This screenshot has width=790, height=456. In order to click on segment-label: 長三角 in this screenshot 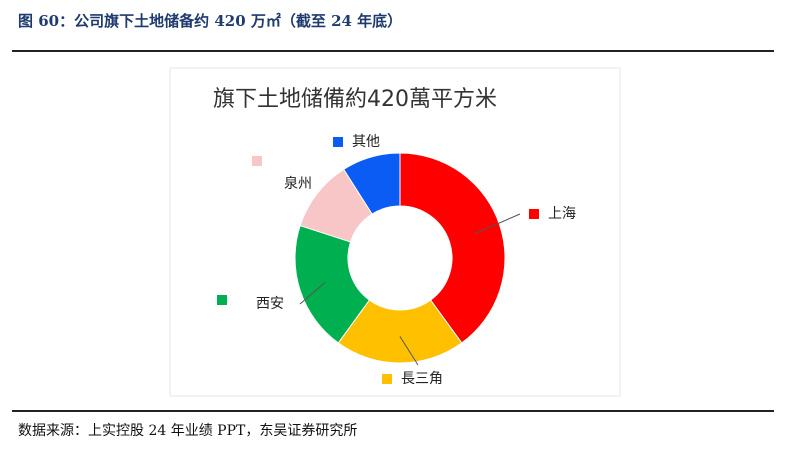, I will do `click(422, 379)`.